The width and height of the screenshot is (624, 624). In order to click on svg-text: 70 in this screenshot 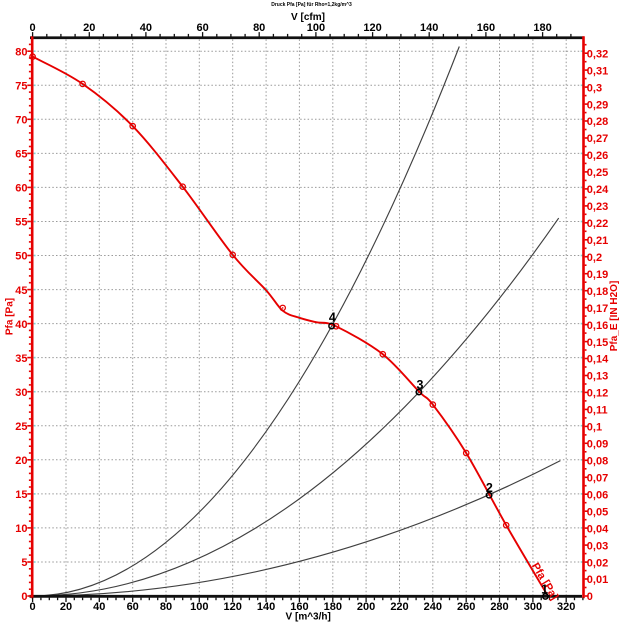, I will do `click(21, 121)`.